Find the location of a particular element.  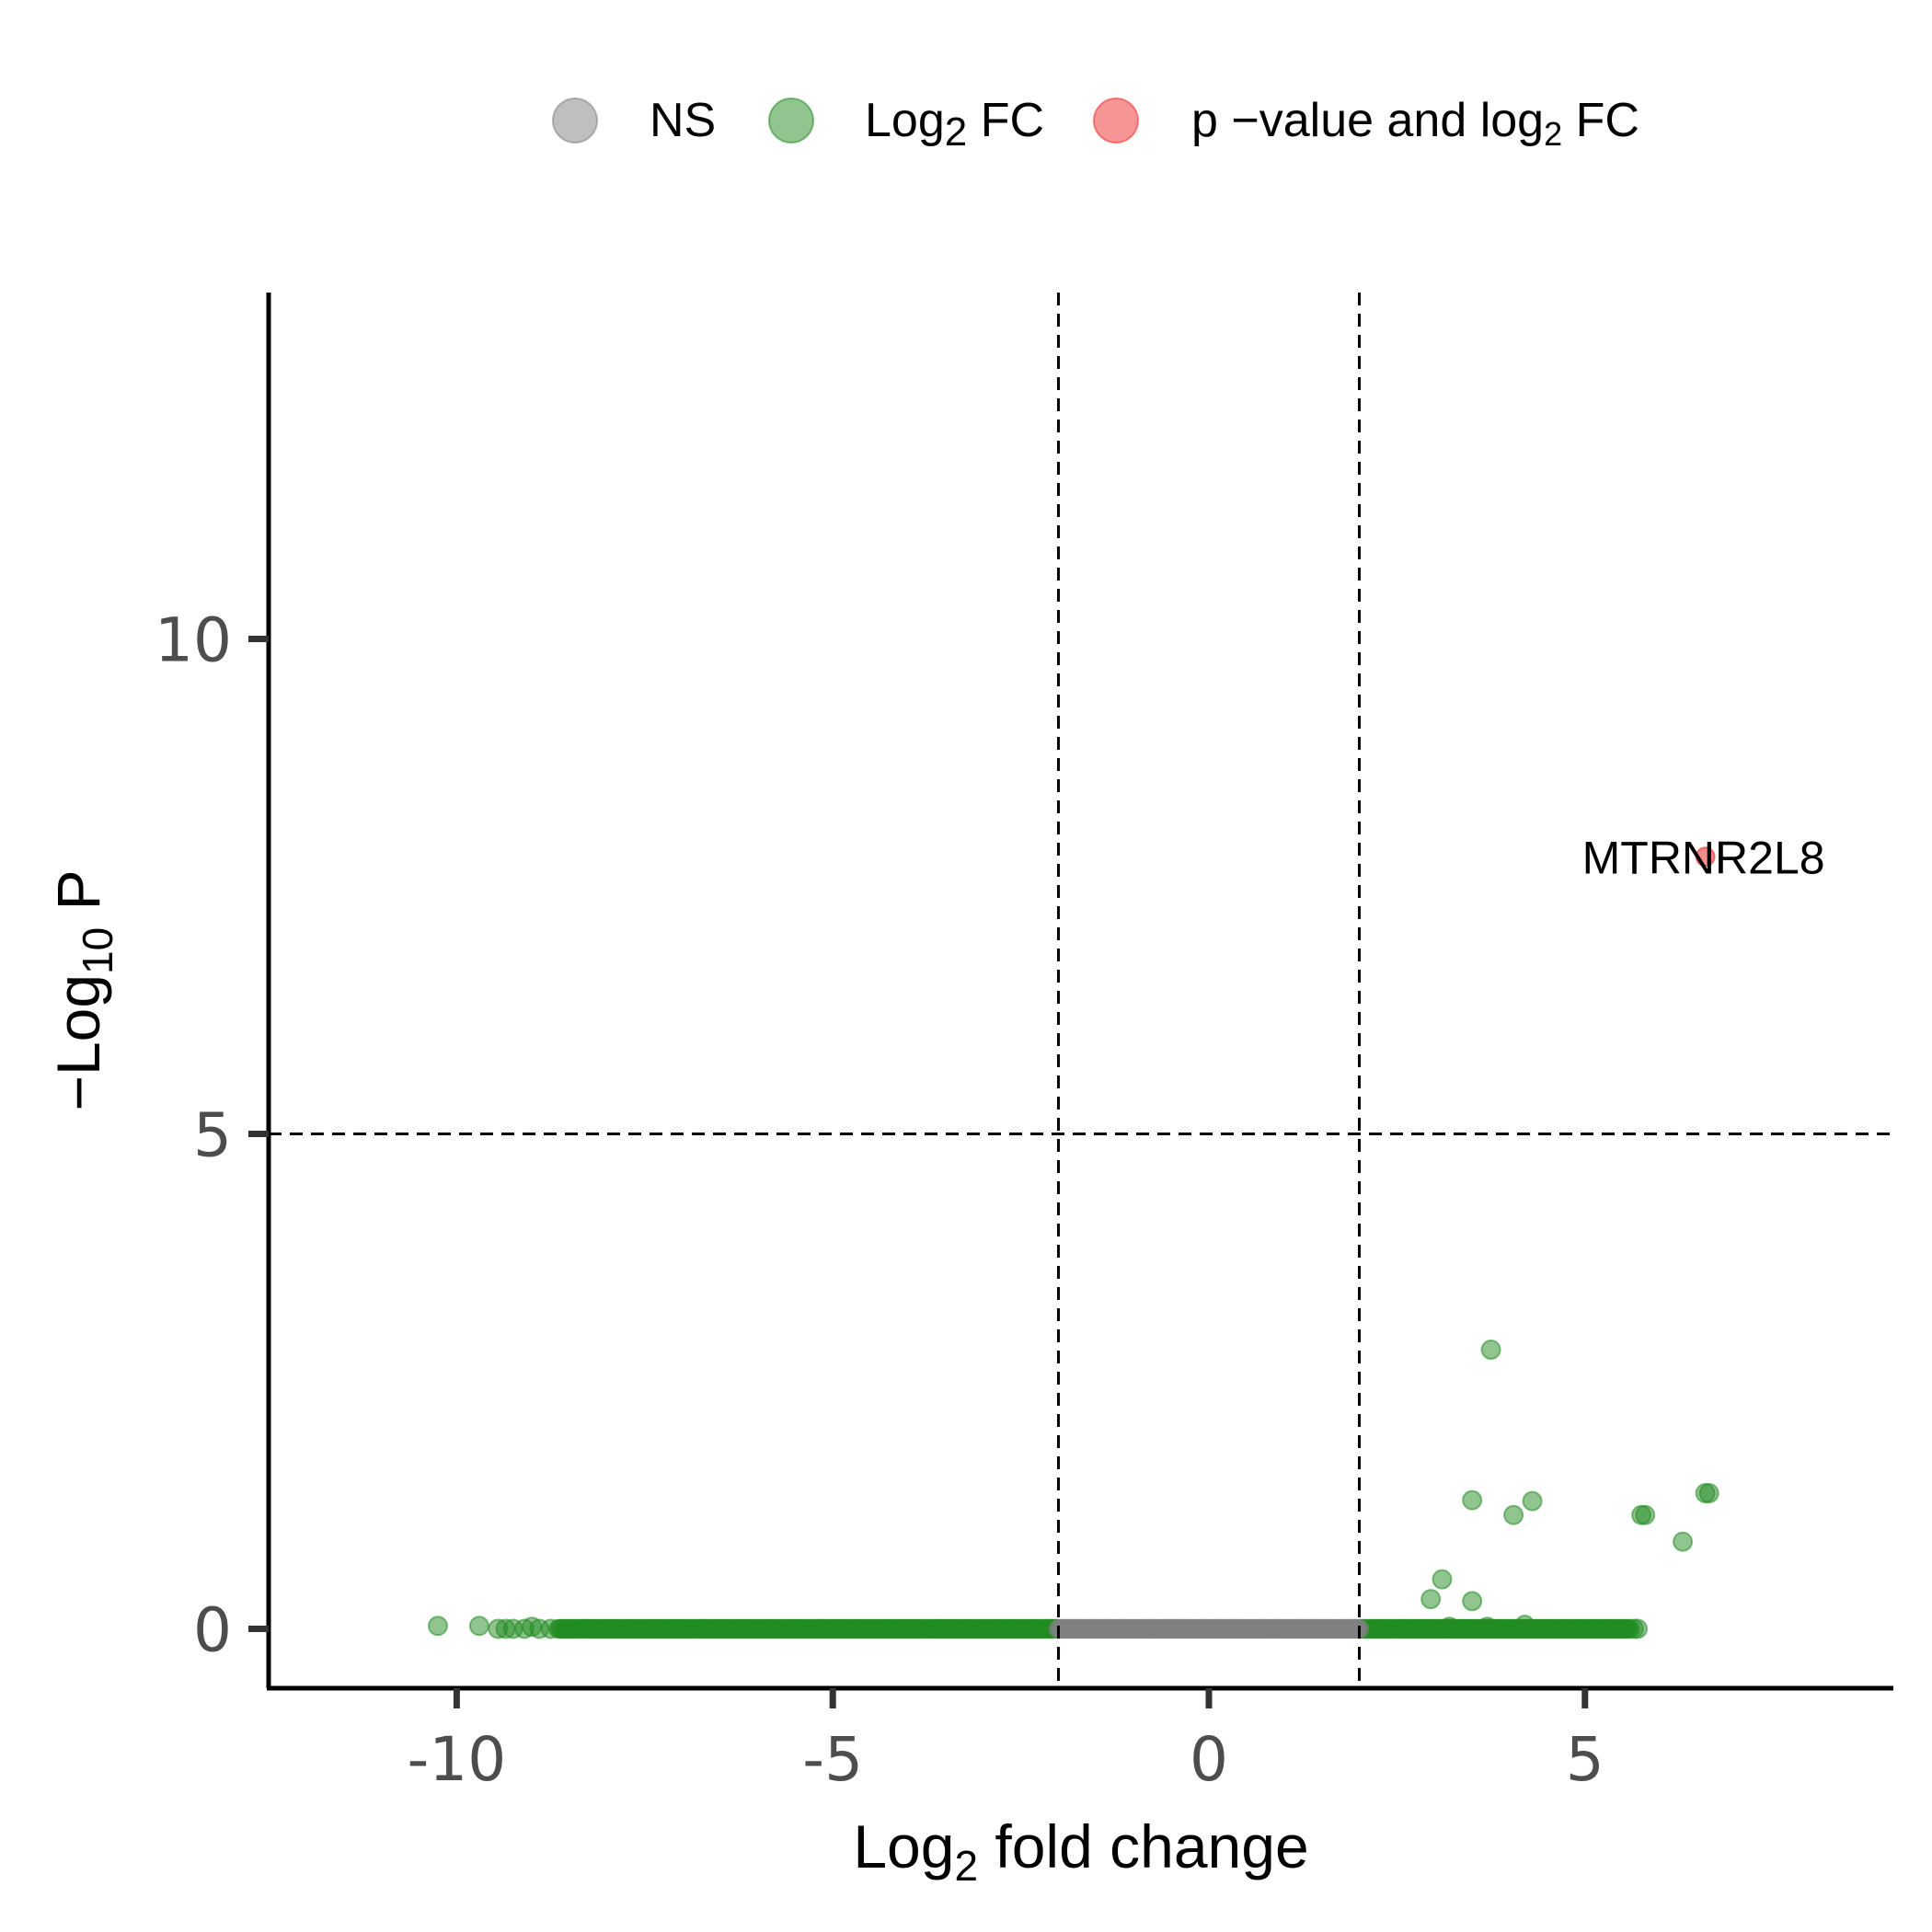

point-pvalue-and-log2fc is located at coordinates (1705, 857).